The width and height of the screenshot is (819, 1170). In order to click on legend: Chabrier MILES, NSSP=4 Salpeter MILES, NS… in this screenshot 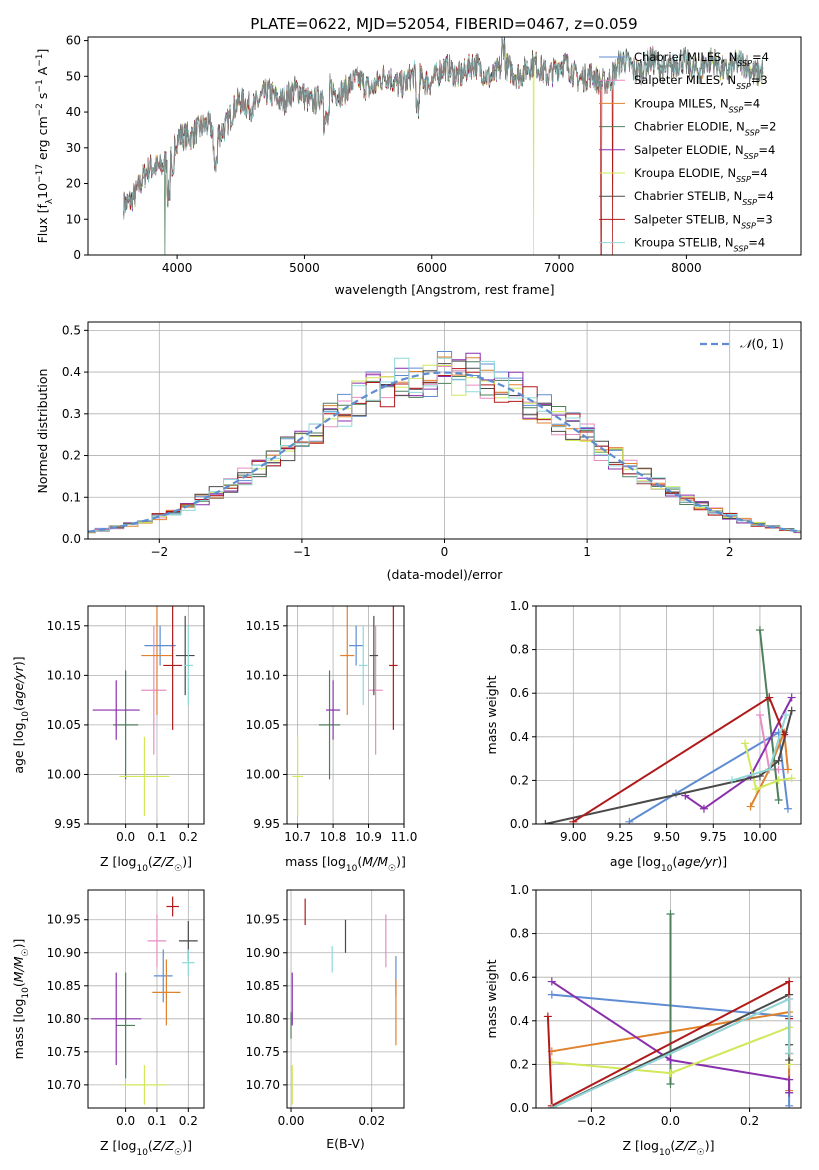, I will do `click(687, 151)`.